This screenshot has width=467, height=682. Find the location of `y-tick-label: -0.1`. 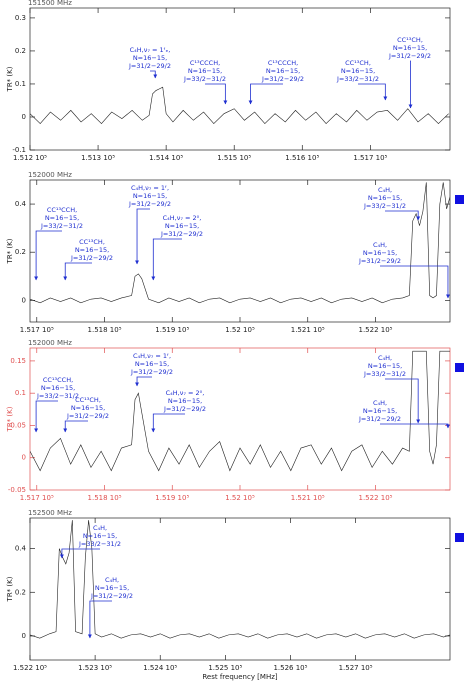

y-tick-label: -0.1 is located at coordinates (19, 150).